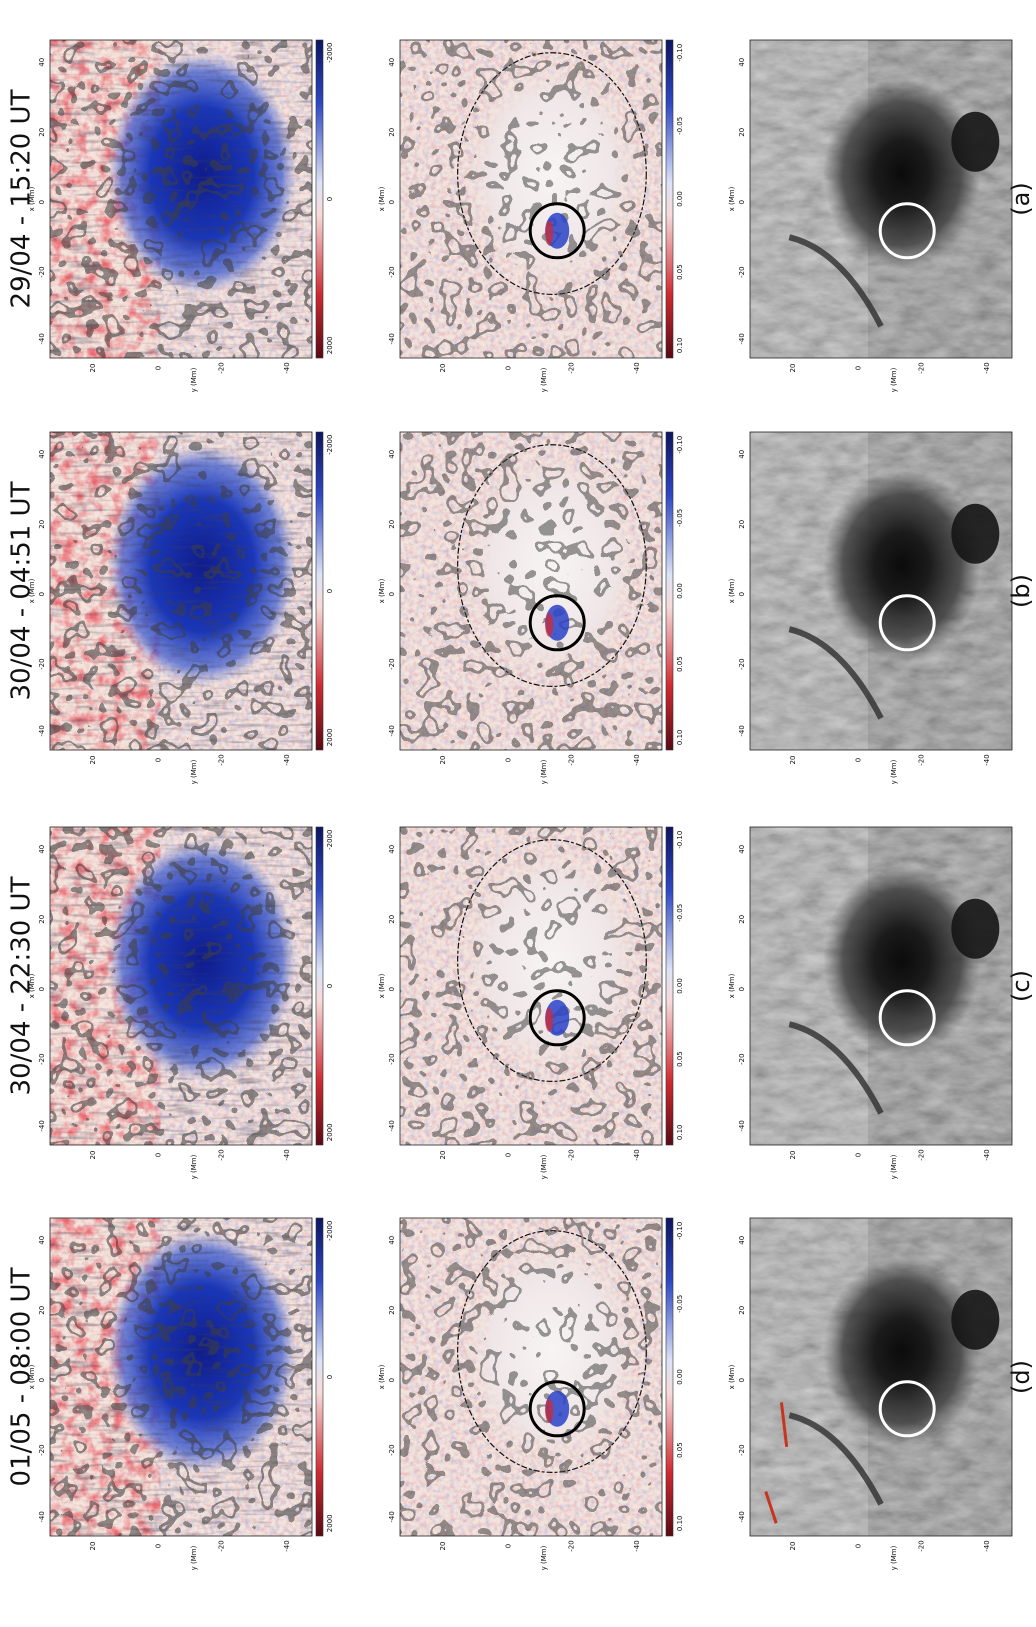 Image resolution: width=1036 pixels, height=1627 pixels. I want to click on panel-timestamp: 01/05 - 08:00 UT, so click(22, 1376).